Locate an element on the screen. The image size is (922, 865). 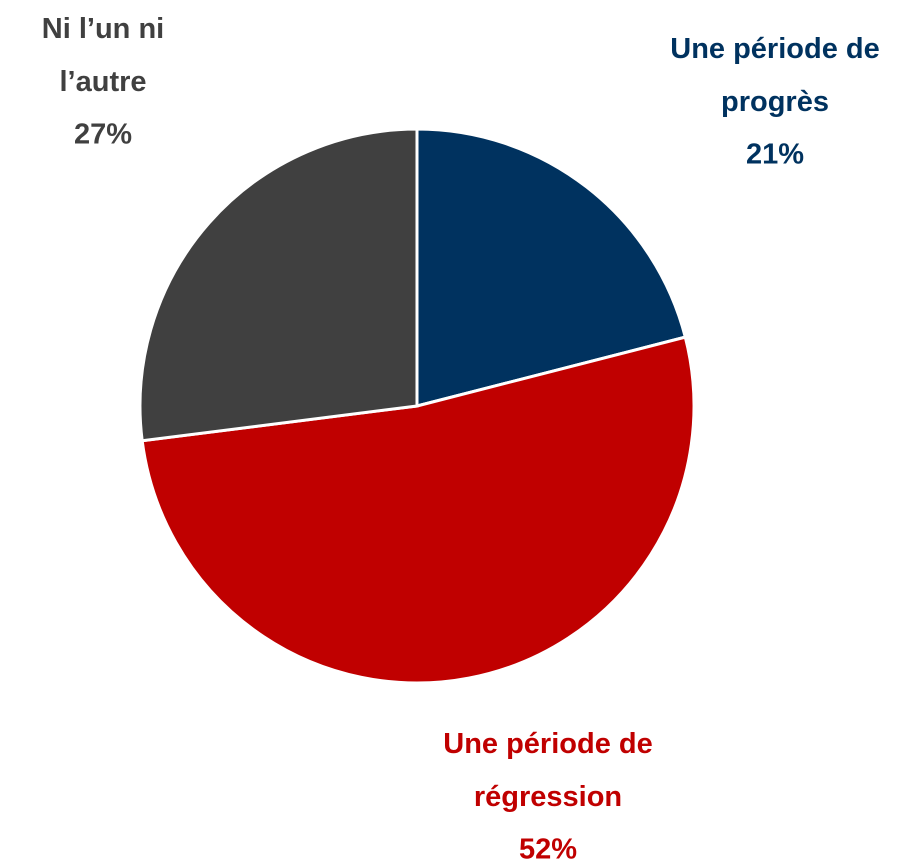
slice-label: Ni l’un ni l’autre is located at coordinates (103, 55).